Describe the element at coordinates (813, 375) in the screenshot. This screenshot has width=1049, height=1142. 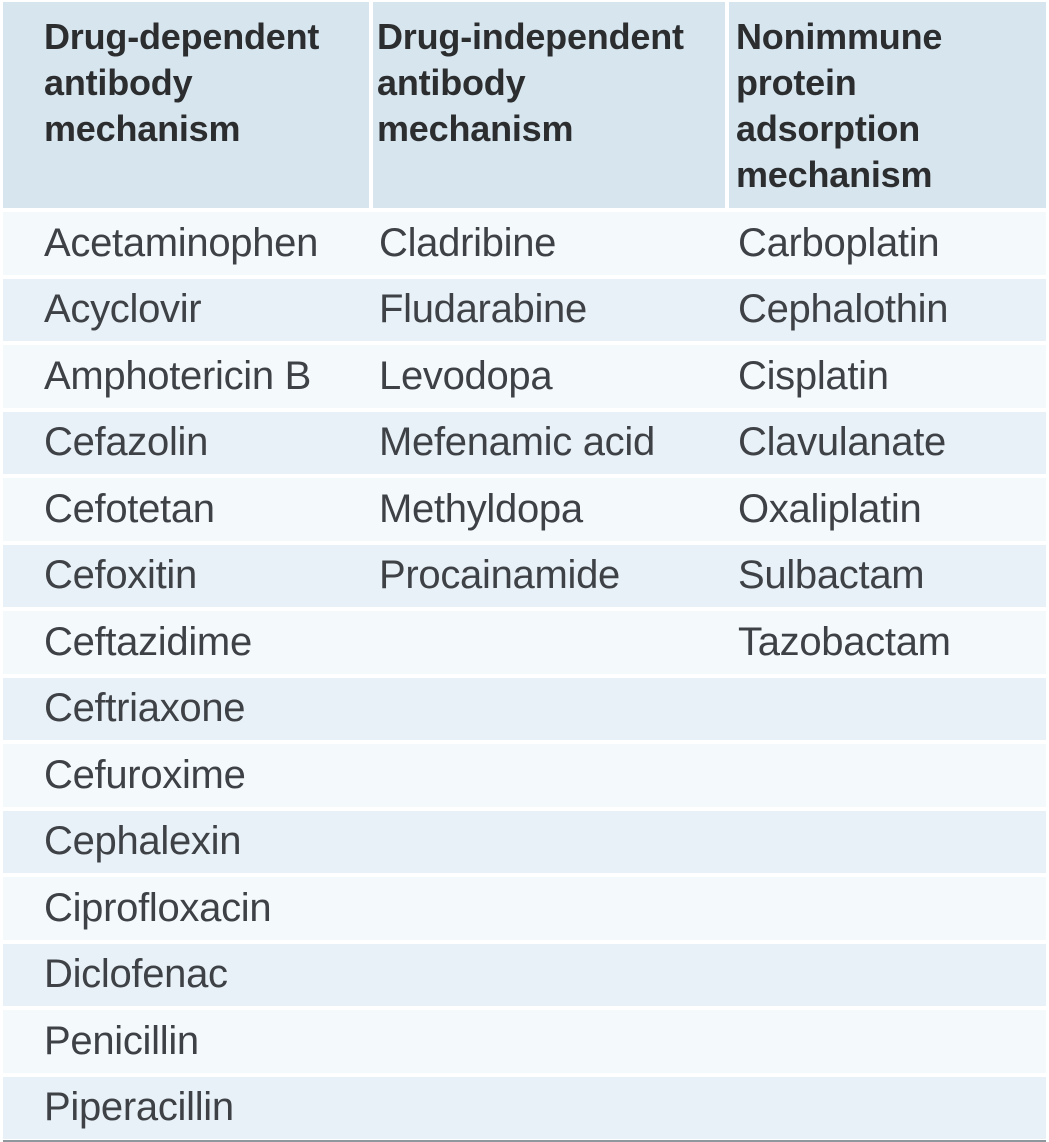
I see `drug-cell: Cisplatin` at that location.